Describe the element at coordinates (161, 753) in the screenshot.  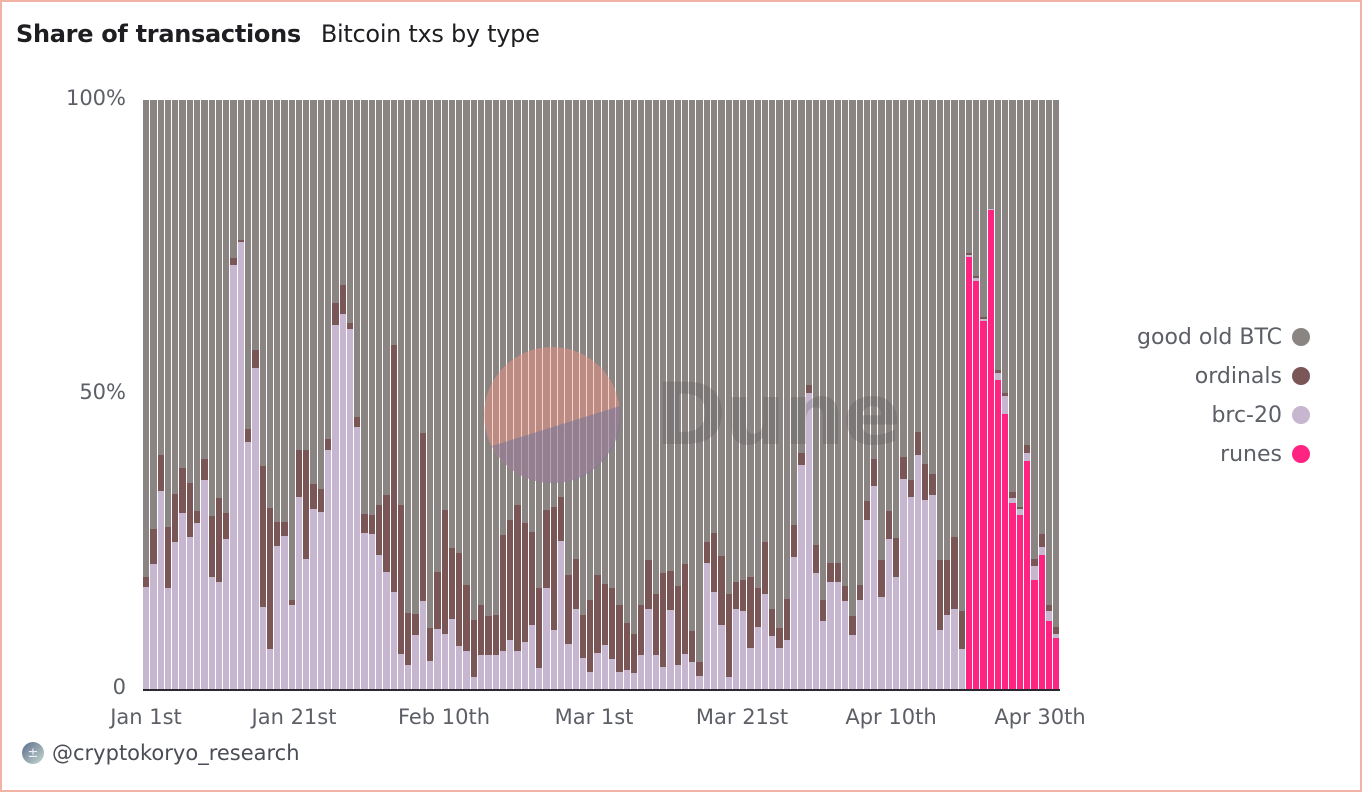
I see `author-credit: ± @cryptokoryo_research` at that location.